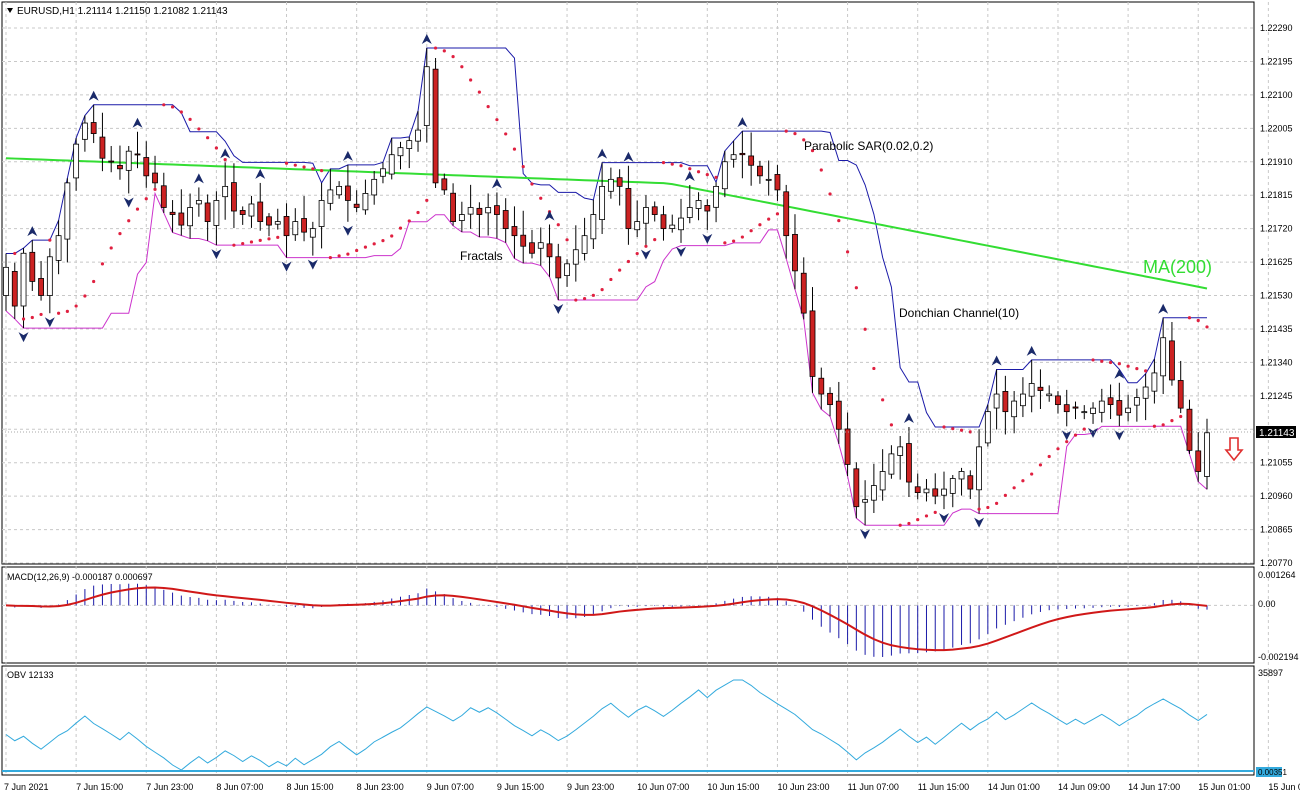 The image size is (1300, 798). Describe the element at coordinates (1278, 657) in the screenshot. I see `macd-tick-bottom: -0.002194` at that location.